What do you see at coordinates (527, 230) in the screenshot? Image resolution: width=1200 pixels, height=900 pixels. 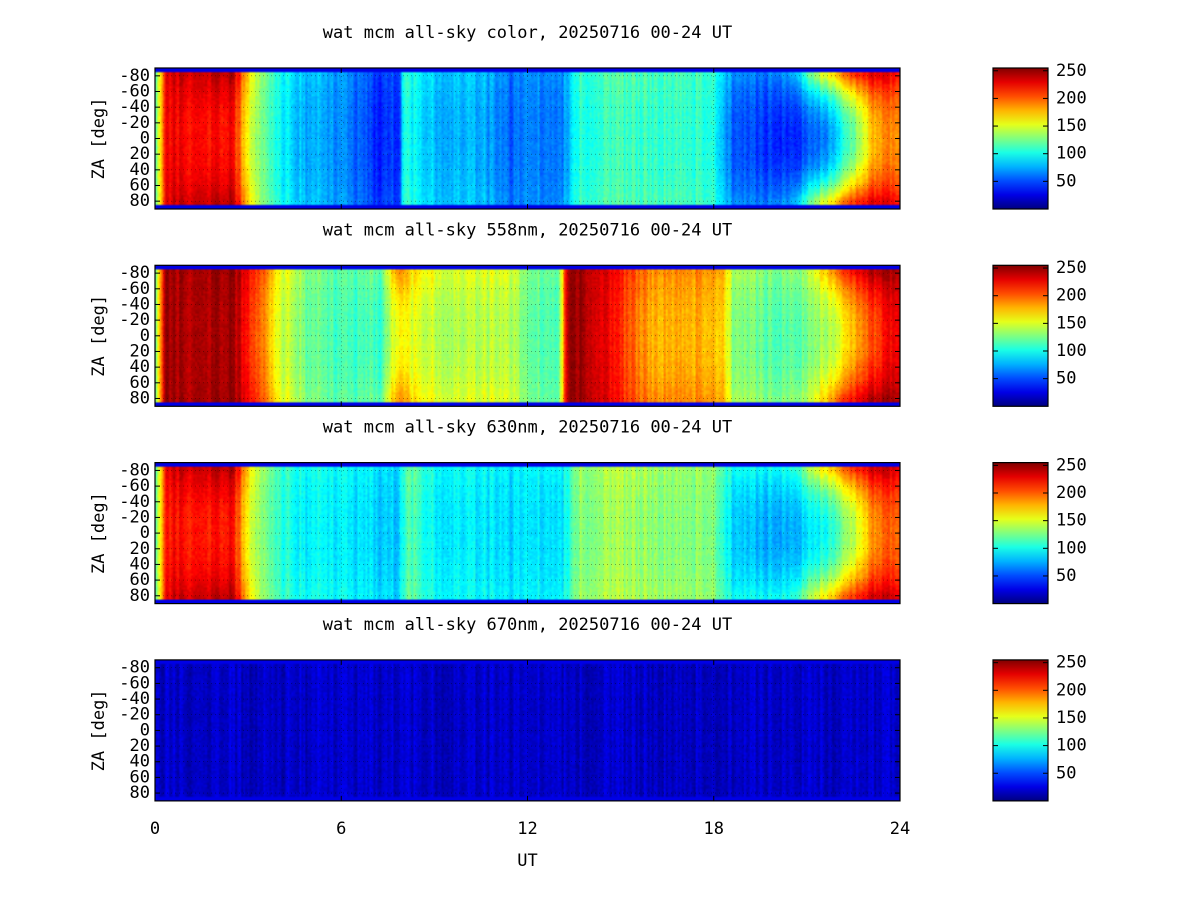 I see `panel-title: wat mcm all-sky 558nm, 20250716 00-24 UT` at bounding box center [527, 230].